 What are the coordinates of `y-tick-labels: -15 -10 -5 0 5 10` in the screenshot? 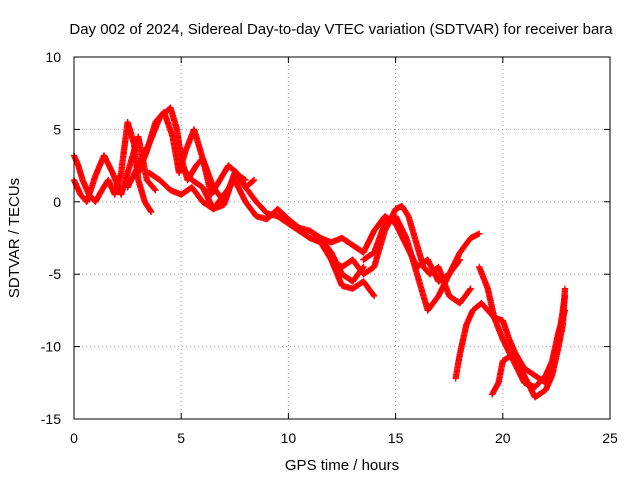 It's located at (51, 238).